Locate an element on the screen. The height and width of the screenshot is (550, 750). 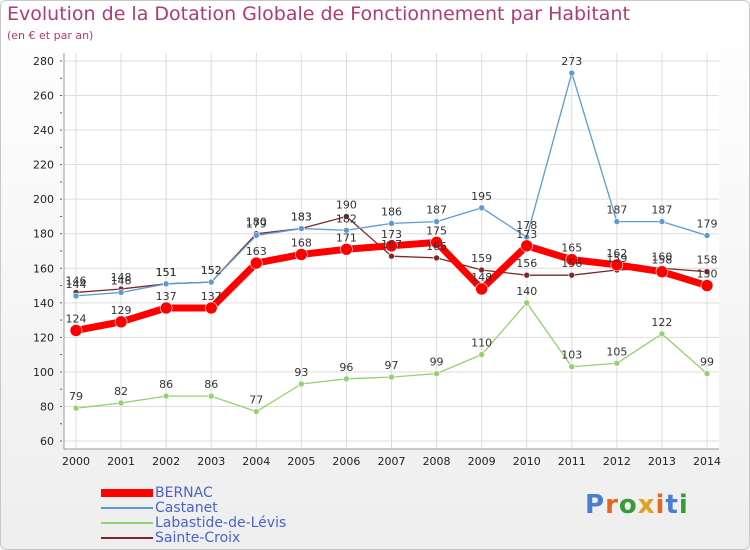
data-label-sainte-croix: 152 is located at coordinates (211, 270).